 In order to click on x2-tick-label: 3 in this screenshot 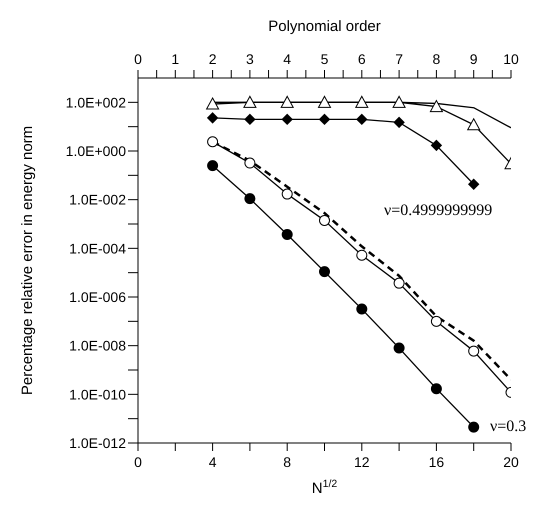, I will do `click(250, 59)`.